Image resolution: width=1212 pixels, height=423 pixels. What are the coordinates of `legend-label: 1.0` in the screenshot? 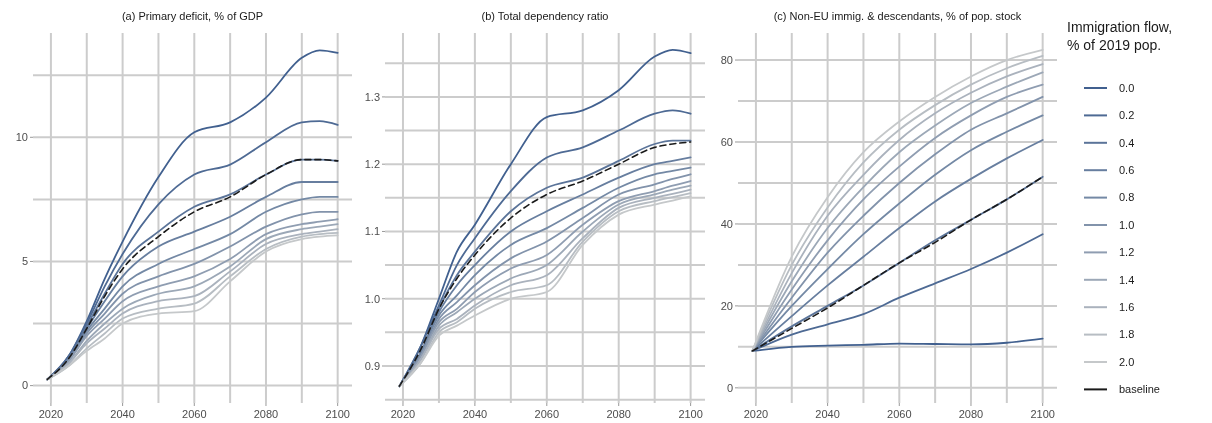 It's located at (1127, 224).